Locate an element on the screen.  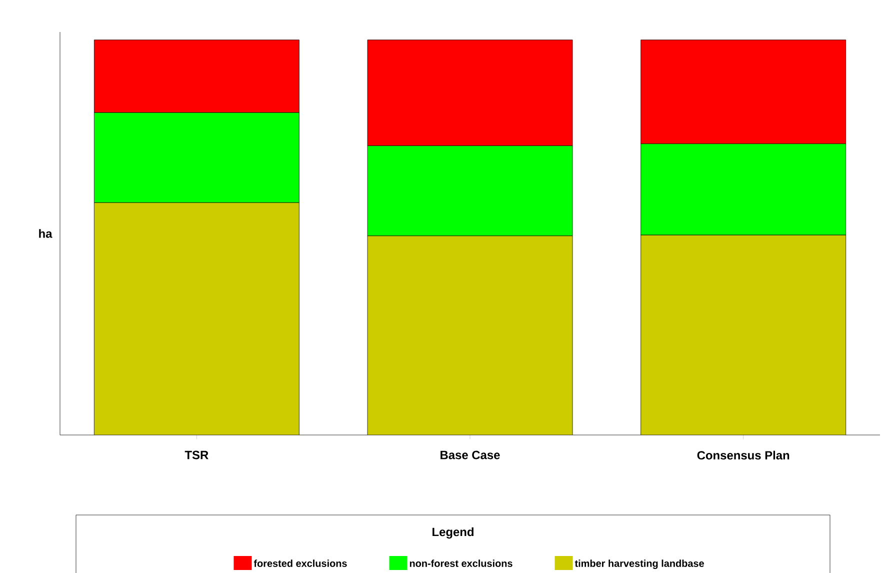
y-axis-title: ha is located at coordinates (45, 233).